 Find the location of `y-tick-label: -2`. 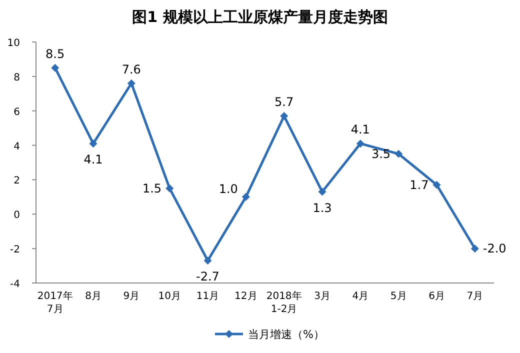

y-tick-label: -2 is located at coordinates (15, 250).